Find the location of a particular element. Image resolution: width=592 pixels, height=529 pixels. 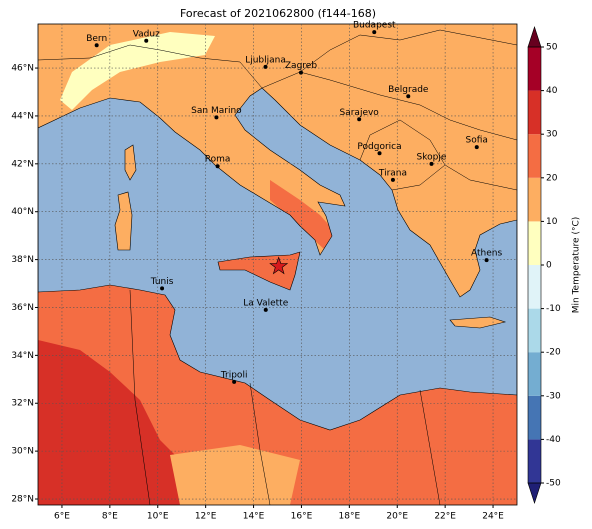

x-tick-label: 20°E is located at coordinates (397, 517).